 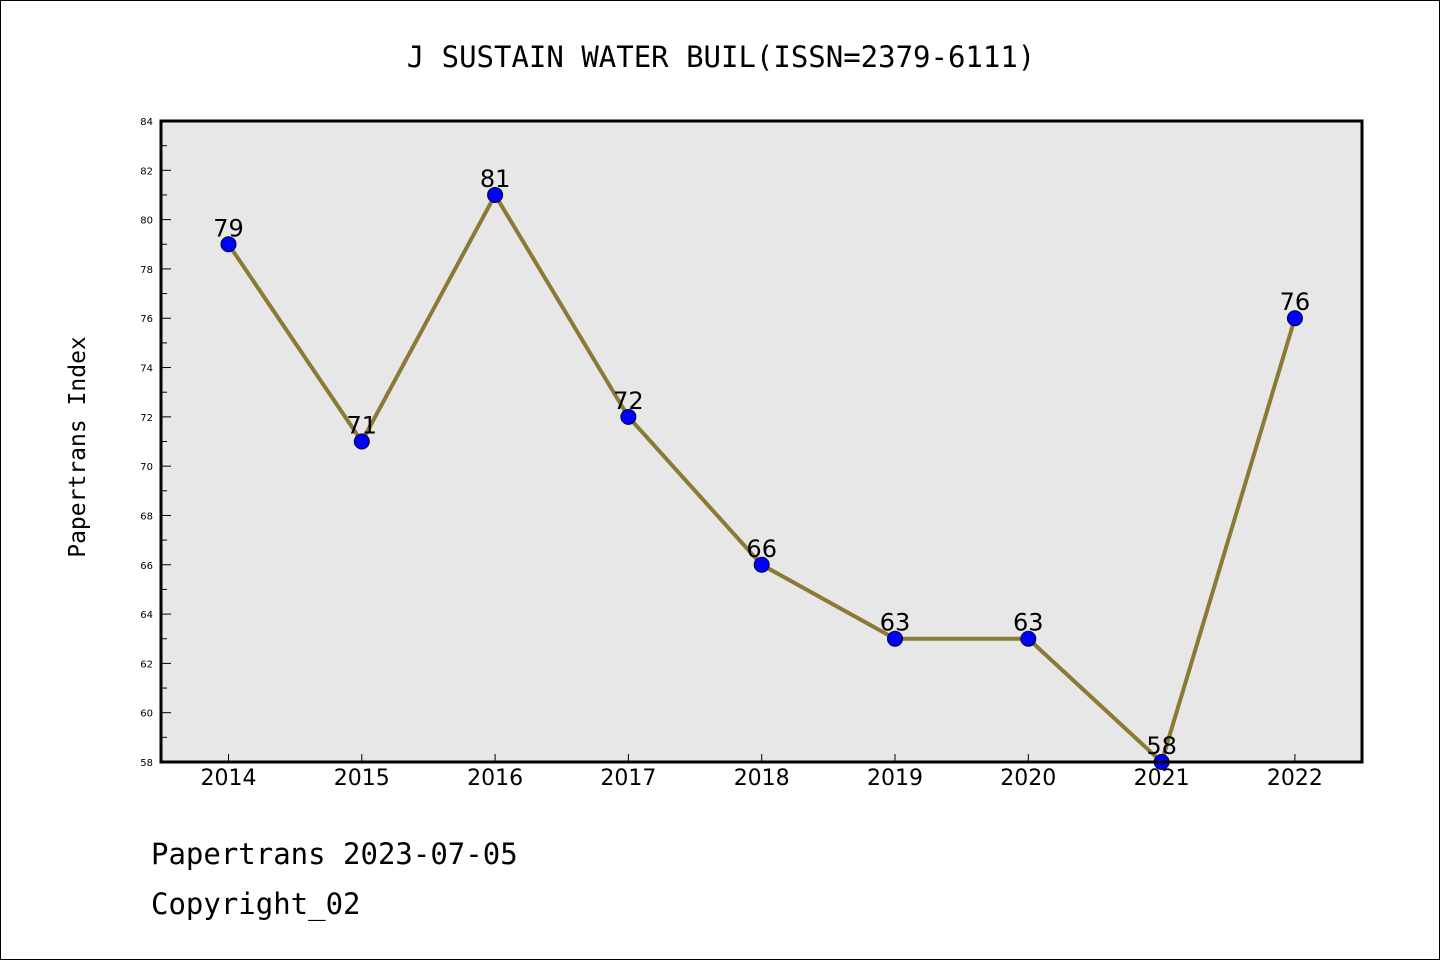 I want to click on data-label: 71, so click(x=362, y=426).